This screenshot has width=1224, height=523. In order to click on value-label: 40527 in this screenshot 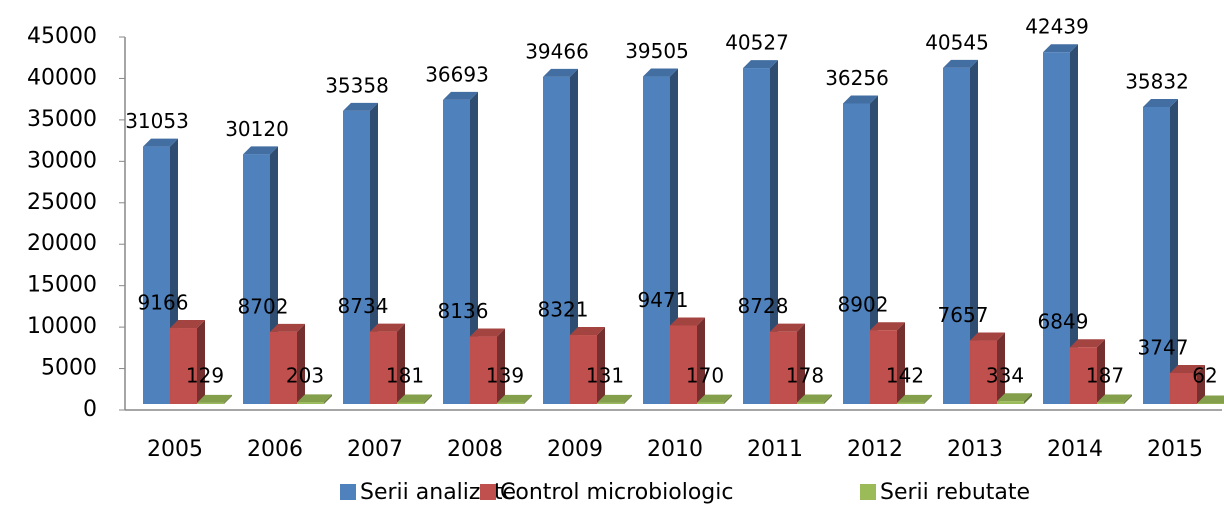, I will do `click(757, 43)`.